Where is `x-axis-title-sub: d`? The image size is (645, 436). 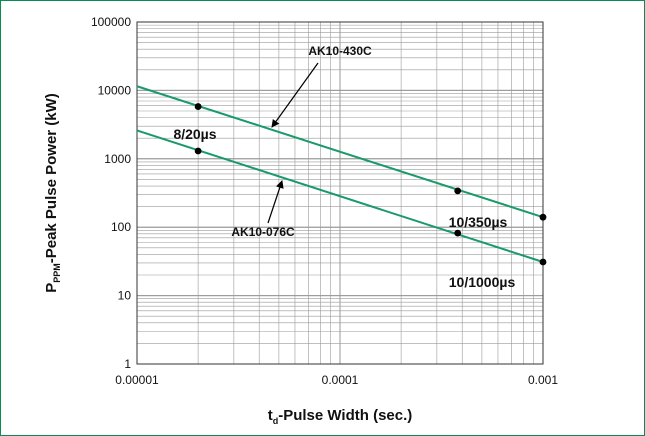 x-axis-title-sub: d is located at coordinates (276, 421).